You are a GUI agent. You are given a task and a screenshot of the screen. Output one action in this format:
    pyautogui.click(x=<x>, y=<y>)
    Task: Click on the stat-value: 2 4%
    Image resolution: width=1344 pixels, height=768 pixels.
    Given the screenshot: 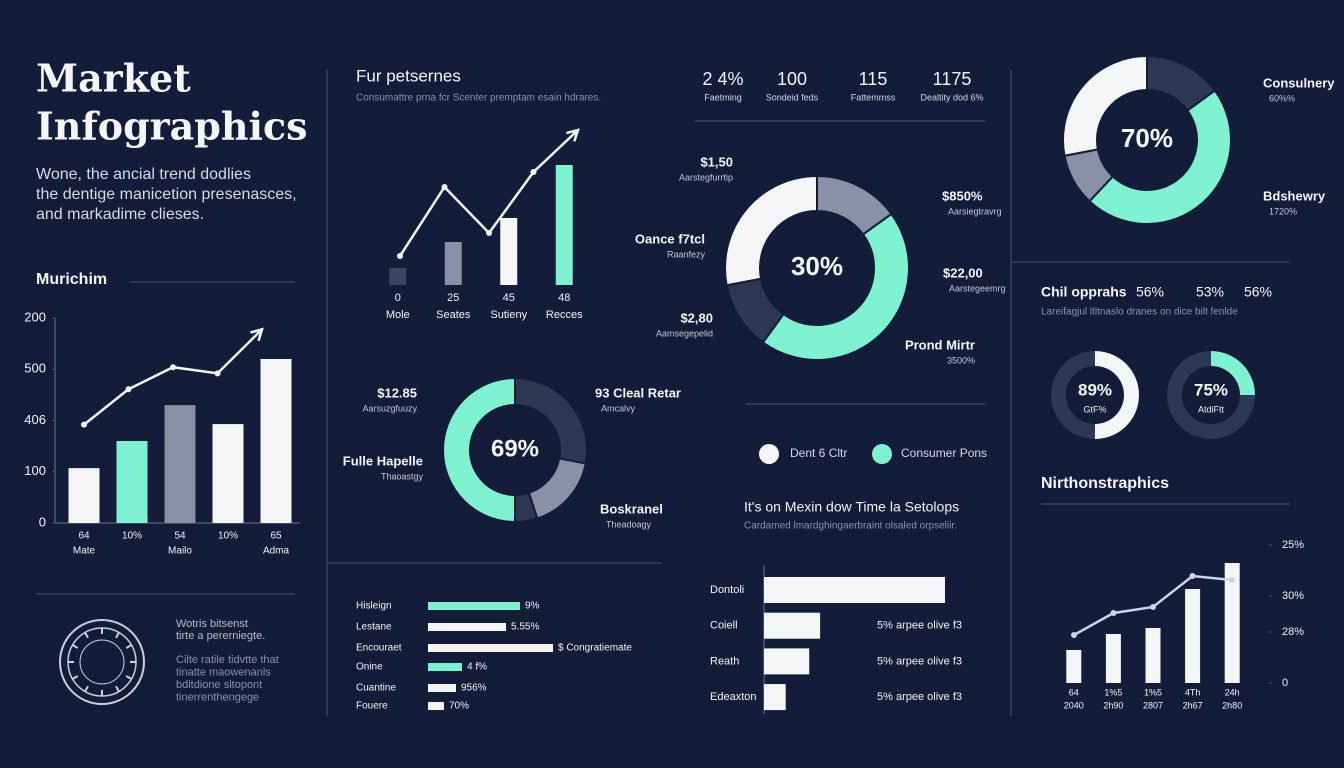 What is the action you would take?
    pyautogui.click(x=722, y=79)
    